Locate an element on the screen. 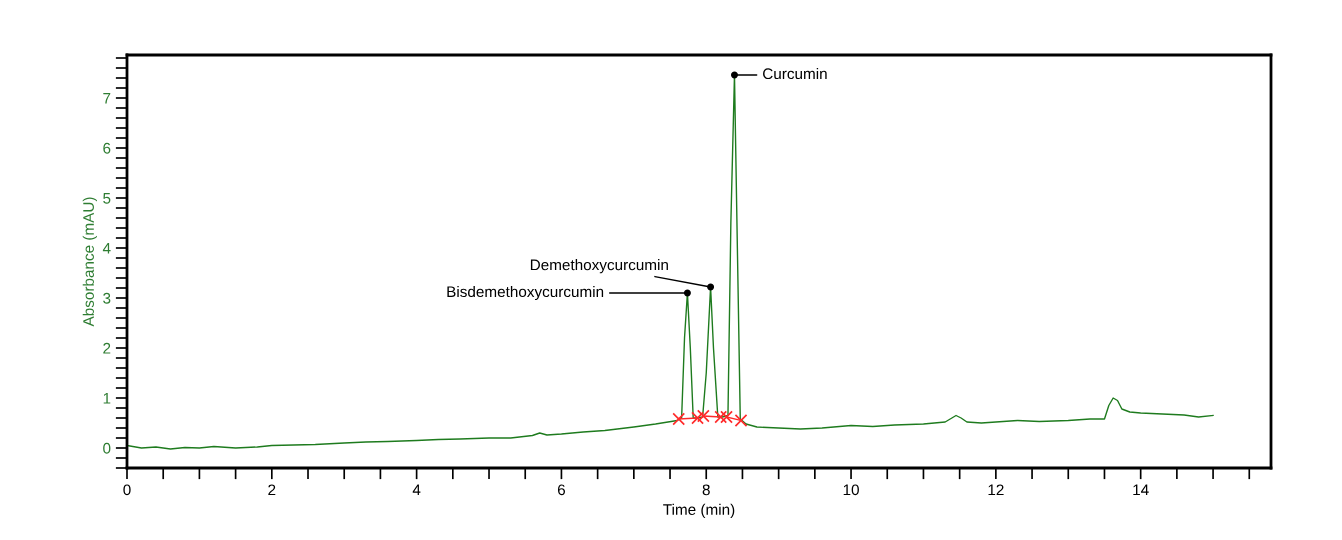 The width and height of the screenshot is (1342, 540). x-axis-title: Time (min) is located at coordinates (699, 510).